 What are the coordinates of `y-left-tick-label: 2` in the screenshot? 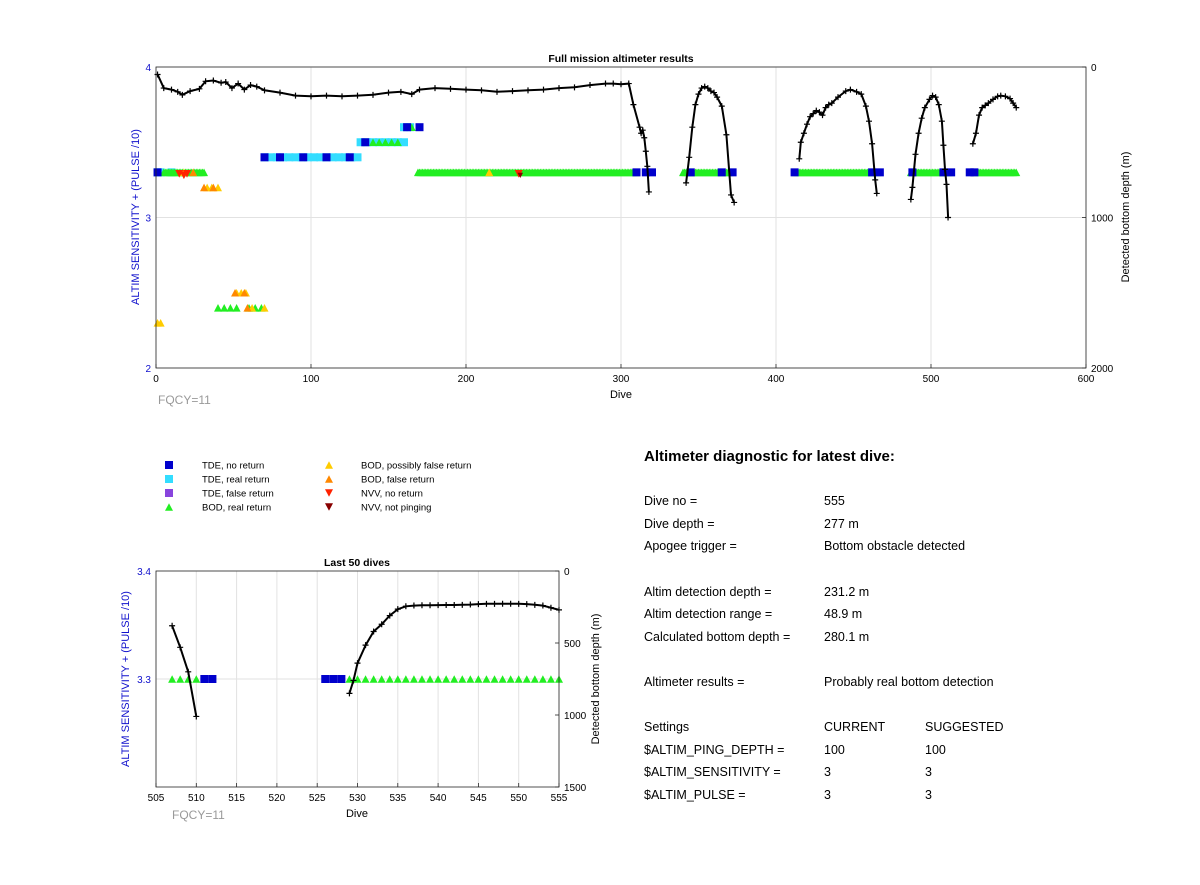 It's located at (148, 369).